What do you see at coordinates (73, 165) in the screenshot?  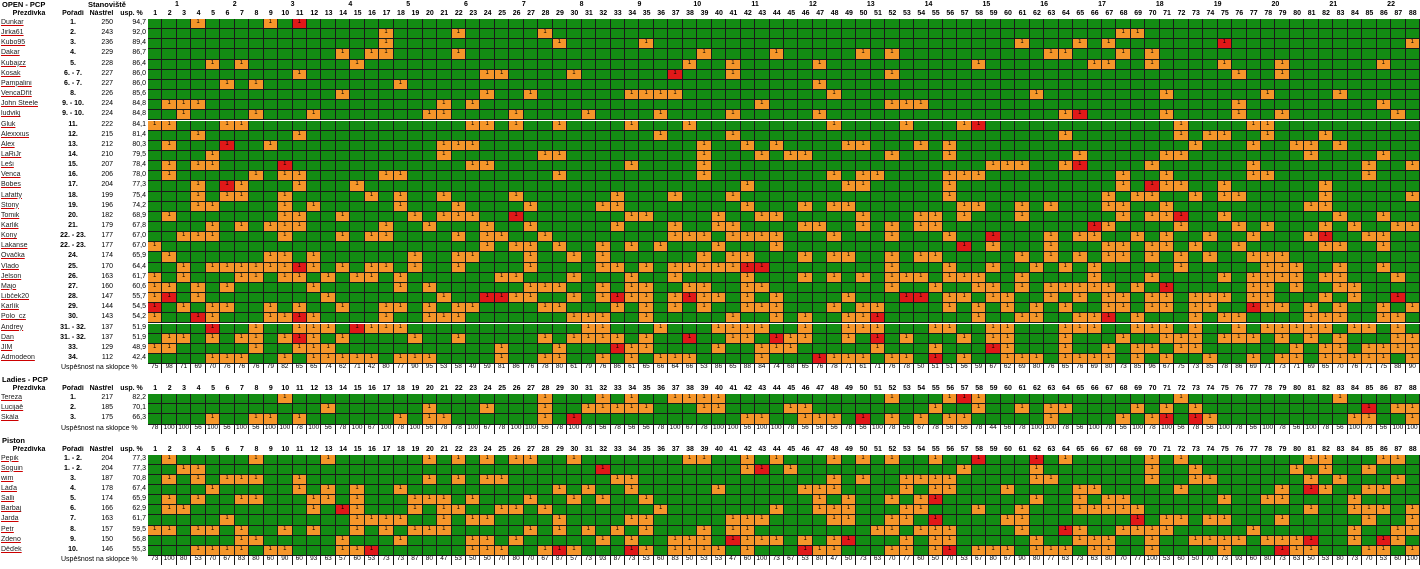 I see `player-rank: 15.` at bounding box center [73, 165].